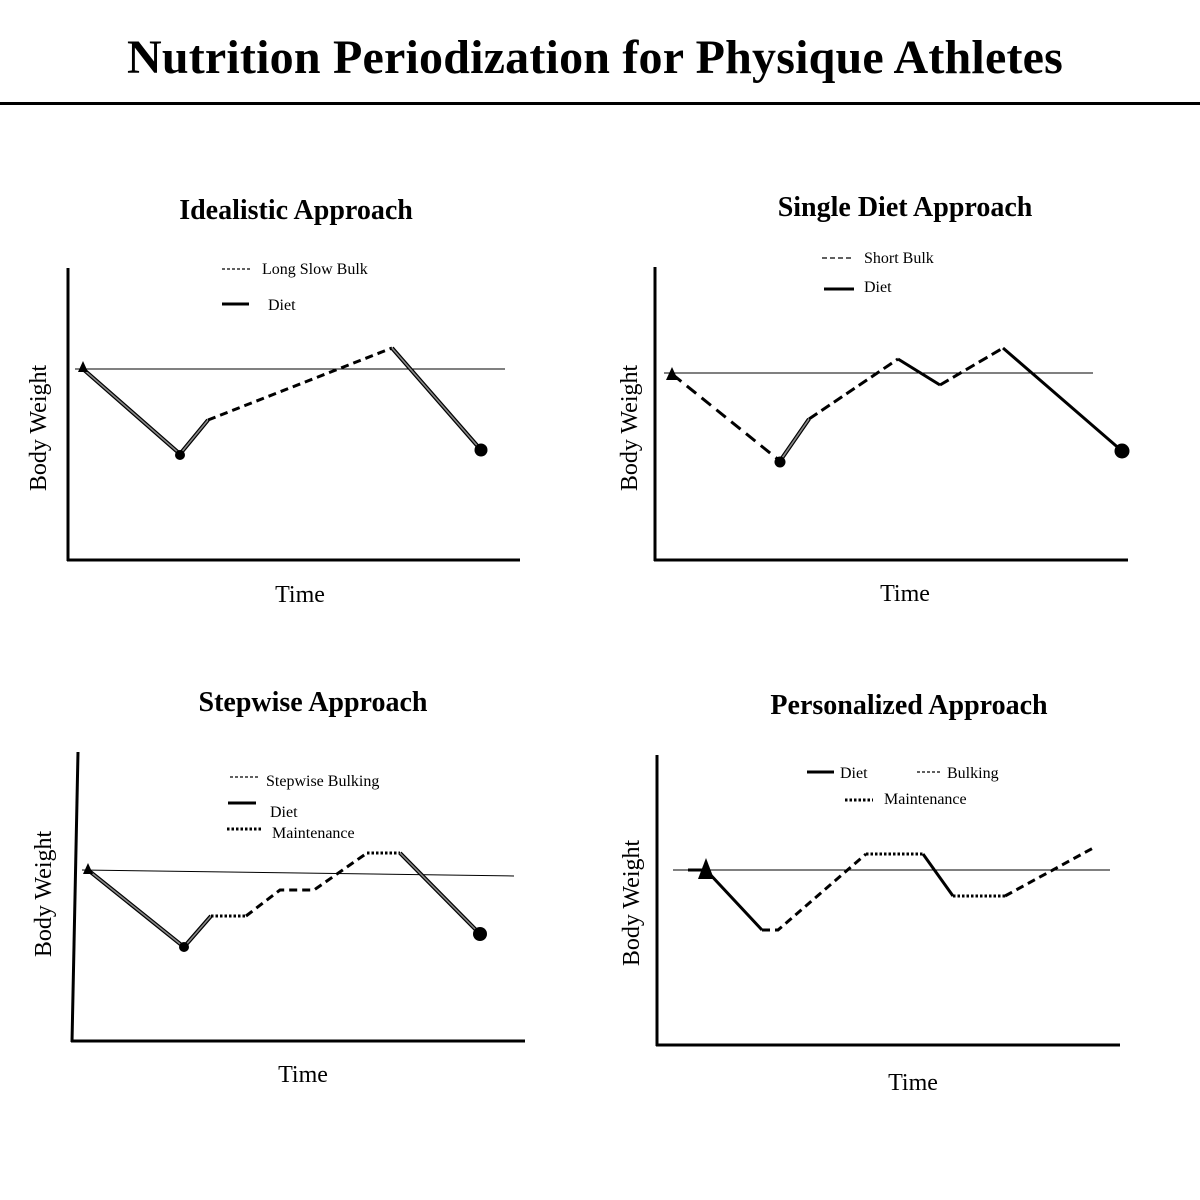  I want to click on legend-label-long-slow-bulk: Long Slow Bulk, so click(315, 269).